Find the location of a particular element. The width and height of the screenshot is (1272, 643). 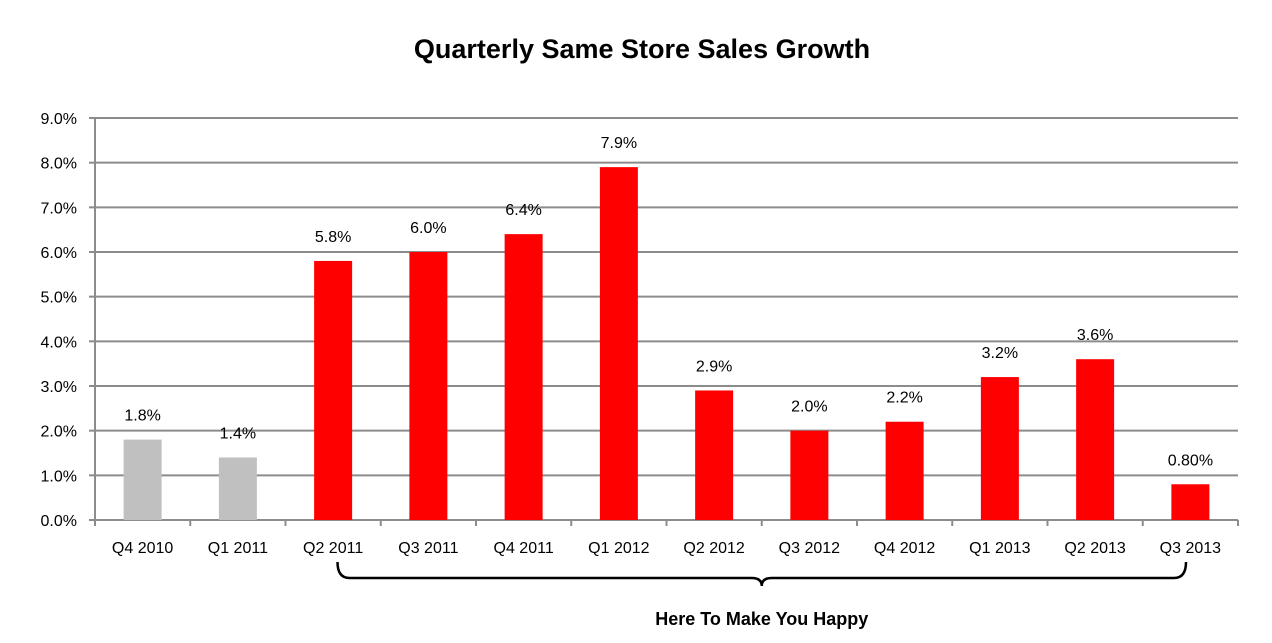

y-tick-label: 9.0% is located at coordinates (59, 119).